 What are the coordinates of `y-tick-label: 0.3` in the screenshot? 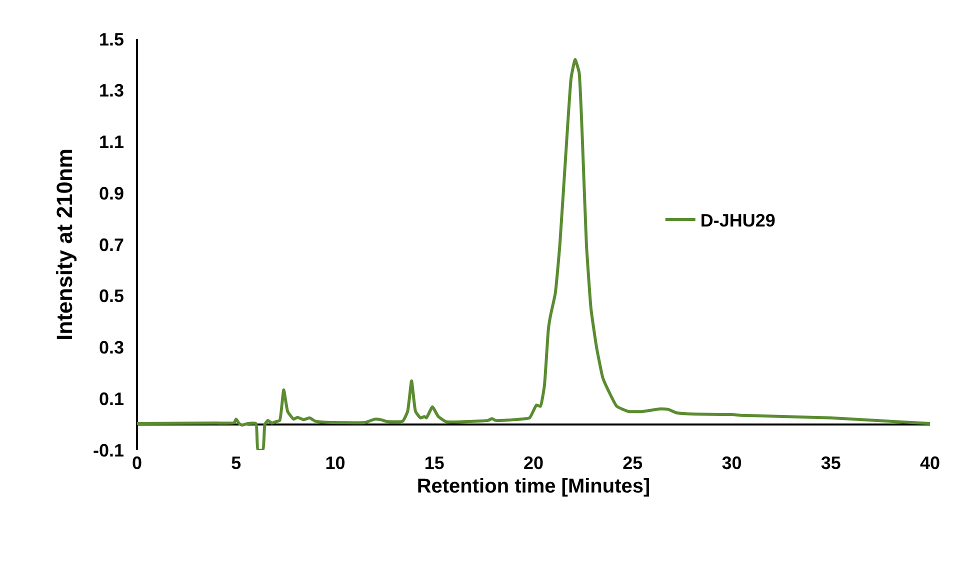 It's located at (111, 348).